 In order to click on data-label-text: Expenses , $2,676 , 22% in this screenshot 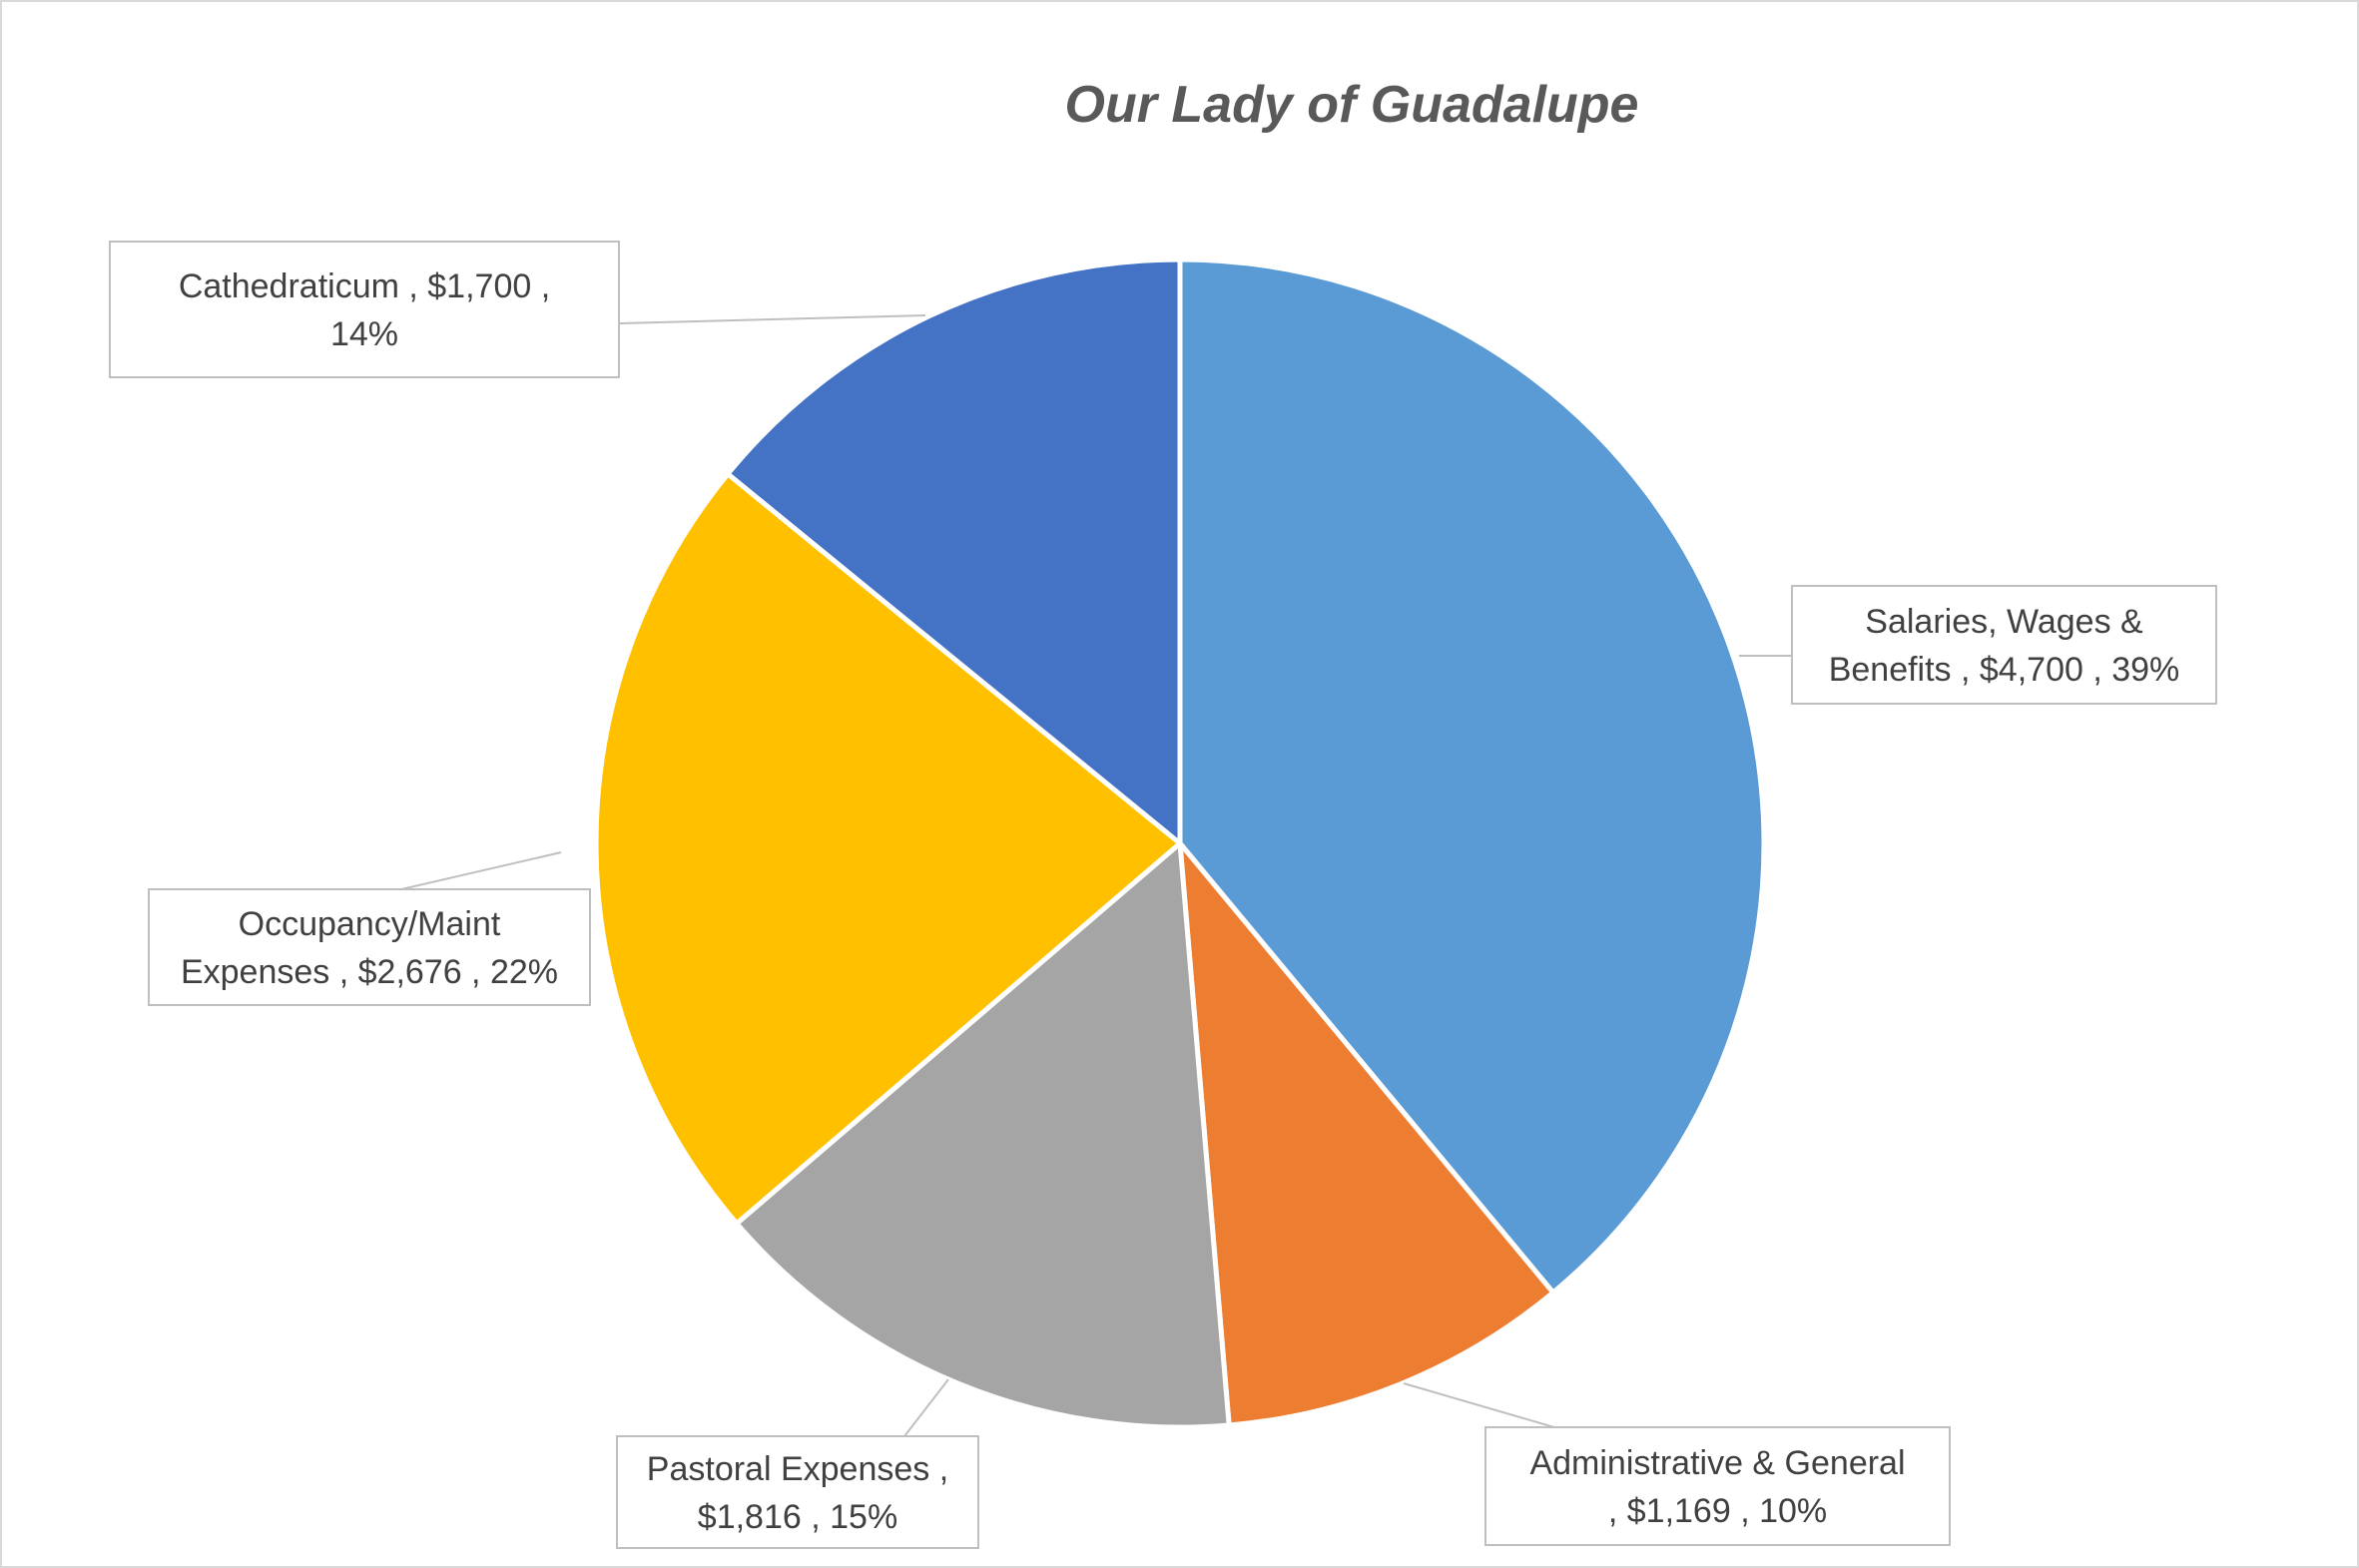, I will do `click(370, 972)`.